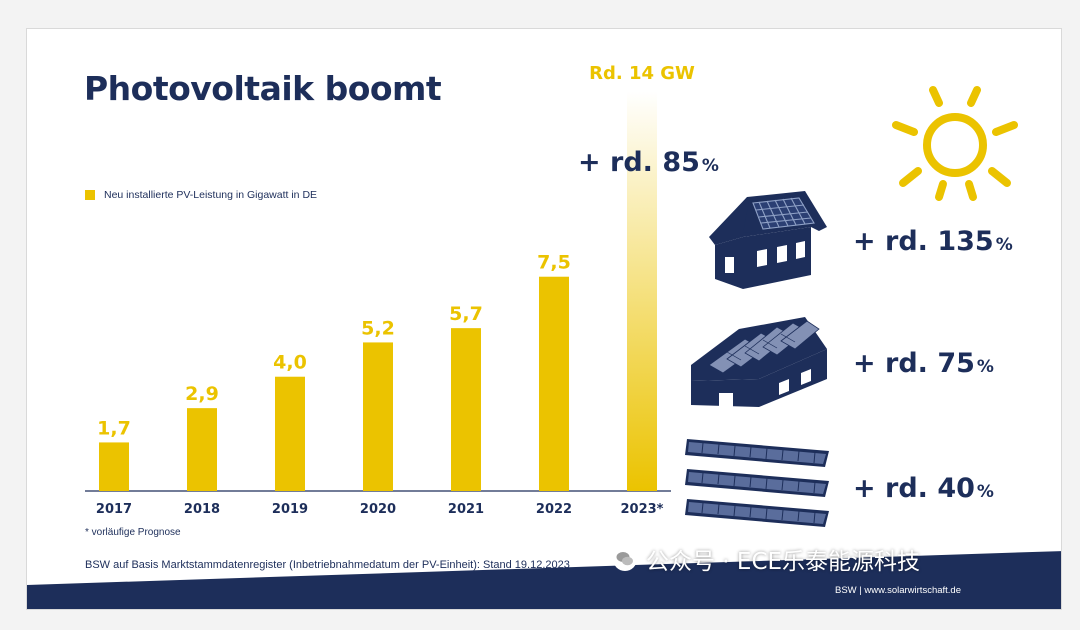 The image size is (1080, 630). I want to click on watermark: 公众号 · ECE乐泰能源科技, so click(766, 559).